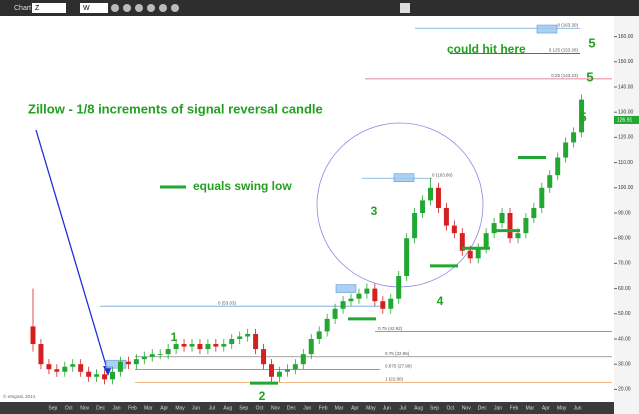 The height and width of the screenshot is (414, 639). What do you see at coordinates (626, 113) in the screenshot?
I see `y-tick-label: 130.00` at bounding box center [626, 113].